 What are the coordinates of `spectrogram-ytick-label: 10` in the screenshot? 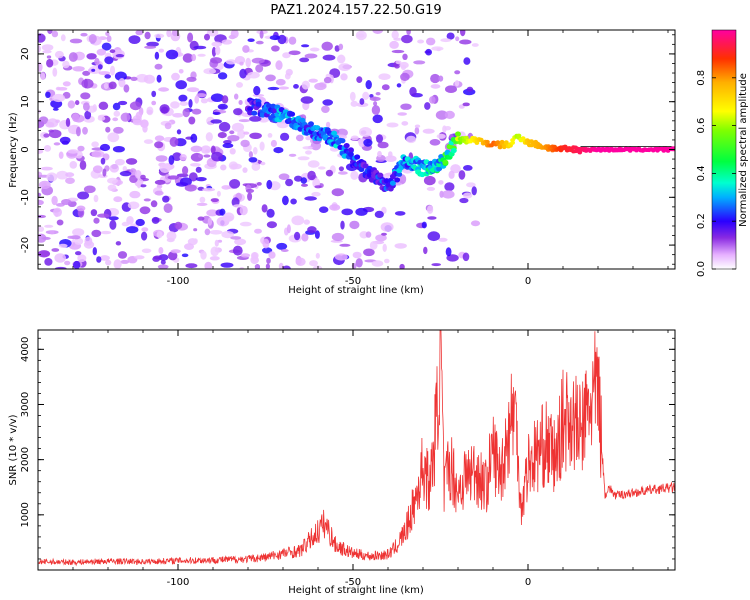 It's located at (25, 101).